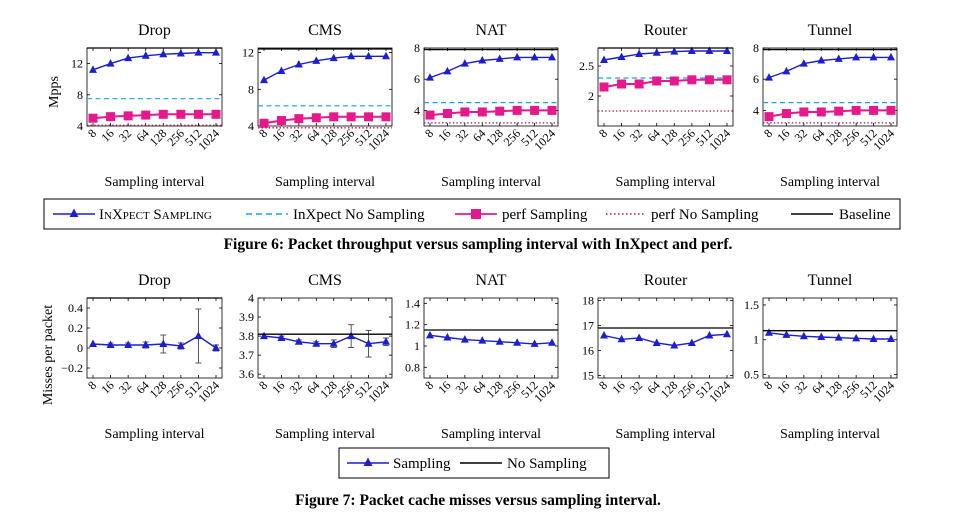 This screenshot has height=521, width=955. I want to click on fig7-cms-xlabel: Sampling interval, so click(325, 434).